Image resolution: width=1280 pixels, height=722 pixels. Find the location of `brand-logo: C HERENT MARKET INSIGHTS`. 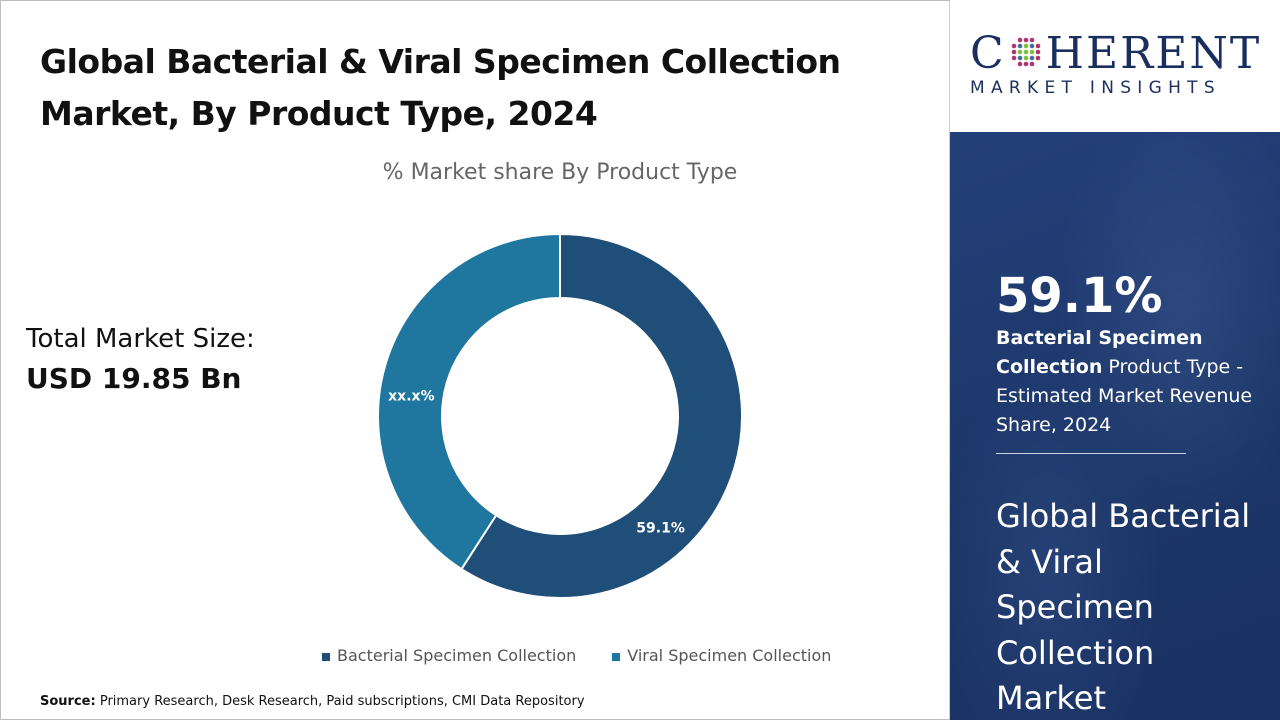

brand-logo: C HERENT MARKET INSIGHTS is located at coordinates (1120, 64).